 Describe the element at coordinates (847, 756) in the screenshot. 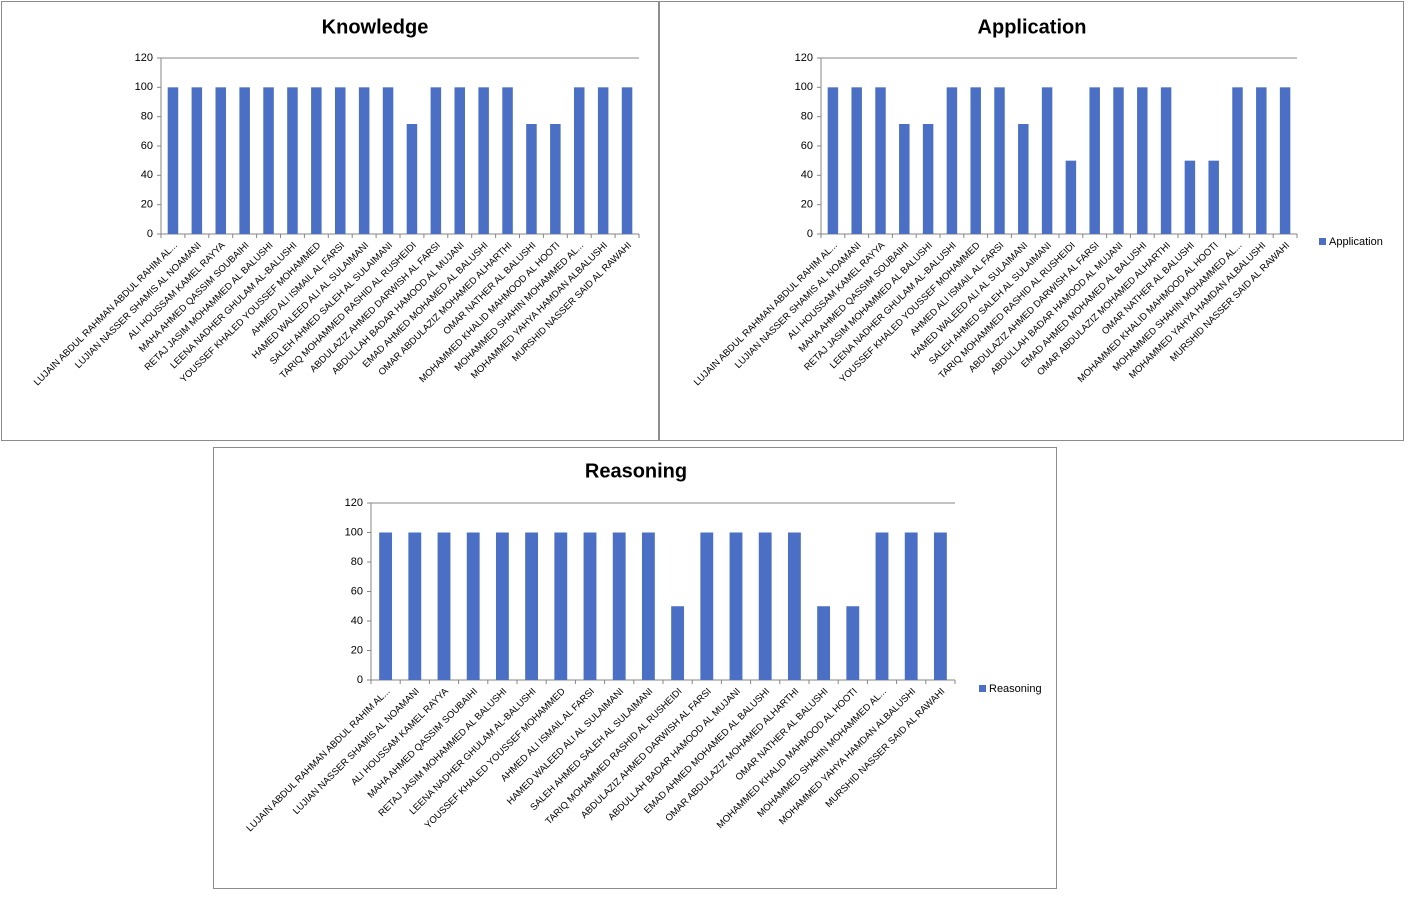

I see `x-tick-label: MOHAMMED YAHYA HAMDAN ALBALUSHI` at that location.